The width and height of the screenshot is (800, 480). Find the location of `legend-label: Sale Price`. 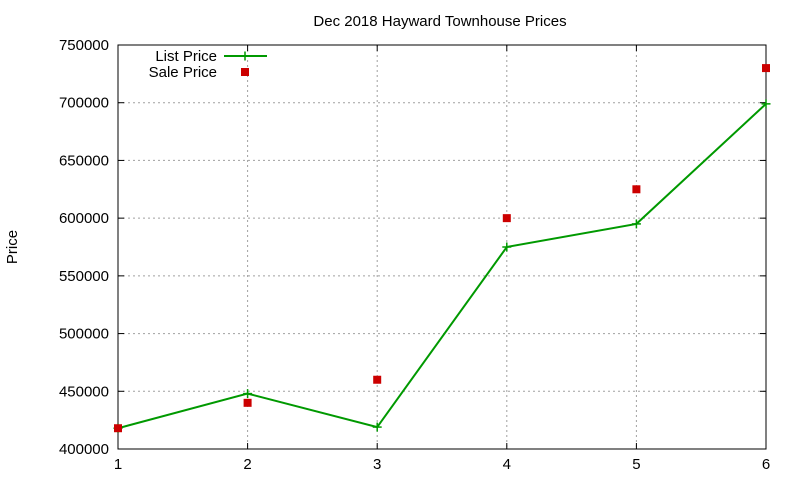

legend-label: Sale Price is located at coordinates (183, 72).